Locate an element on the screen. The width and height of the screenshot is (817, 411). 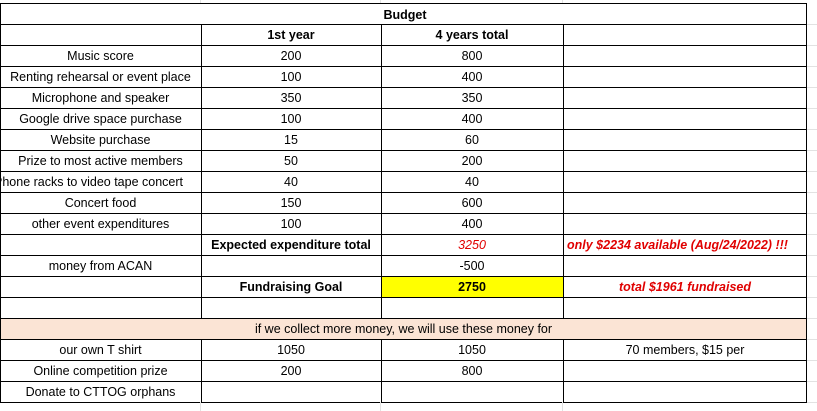
item-label: Website purchase is located at coordinates (100, 140).